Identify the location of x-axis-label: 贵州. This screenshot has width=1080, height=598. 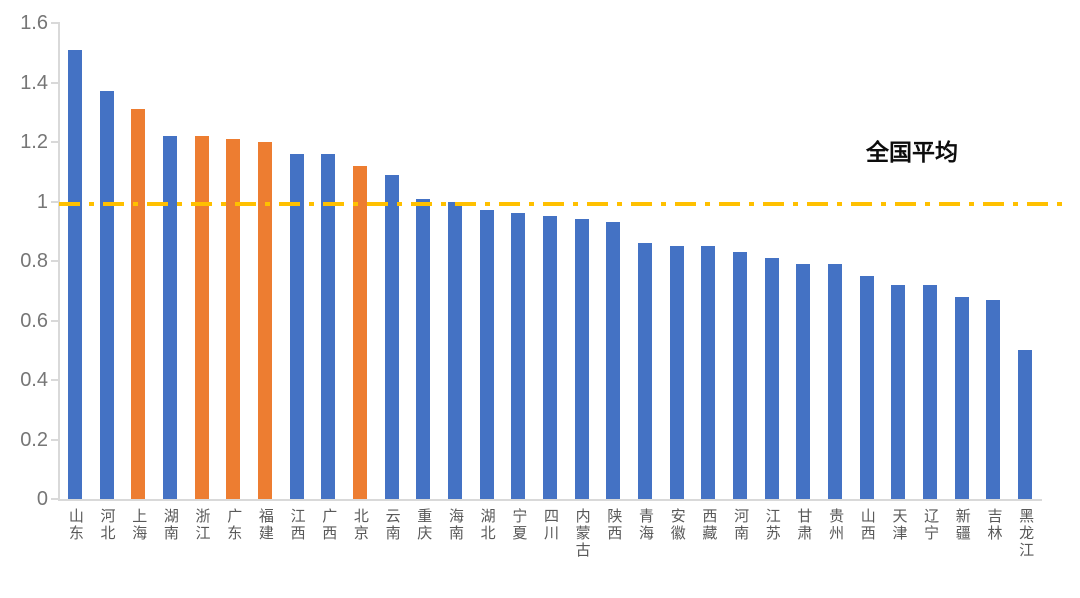
(836, 525).